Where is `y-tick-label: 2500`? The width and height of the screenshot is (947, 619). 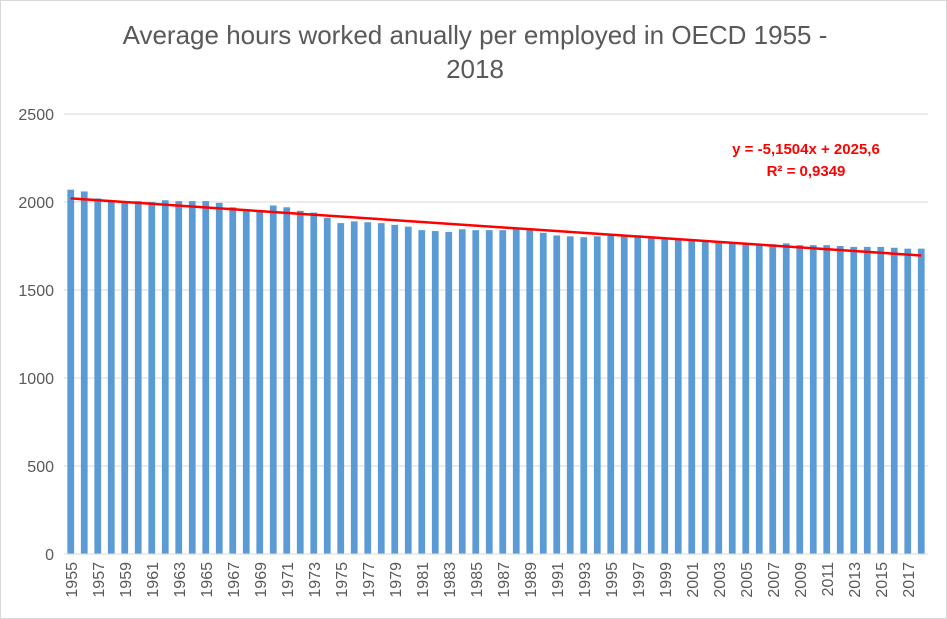 y-tick-label: 2500 is located at coordinates (36, 115).